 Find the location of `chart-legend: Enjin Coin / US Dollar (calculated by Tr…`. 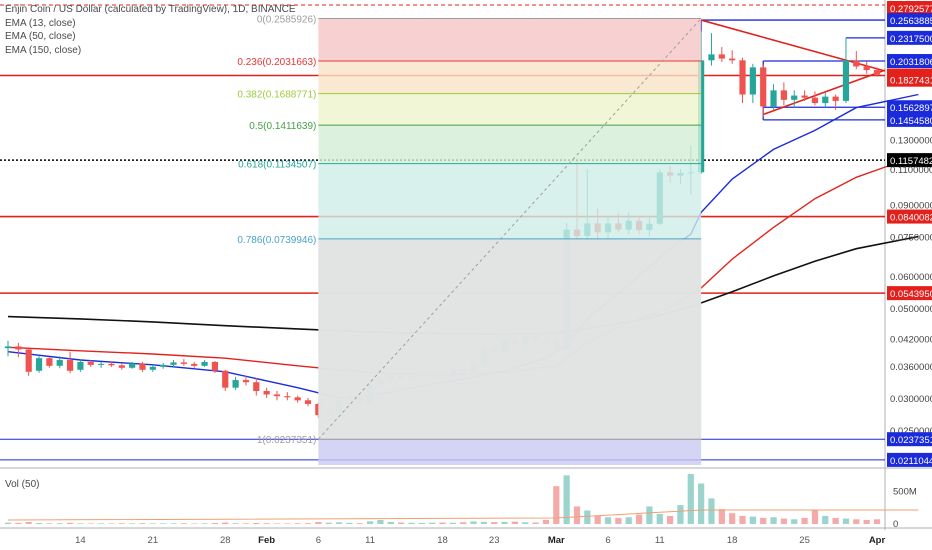

chart-legend: Enjin Coin / US Dollar (calculated by Tr… is located at coordinates (150, 30).